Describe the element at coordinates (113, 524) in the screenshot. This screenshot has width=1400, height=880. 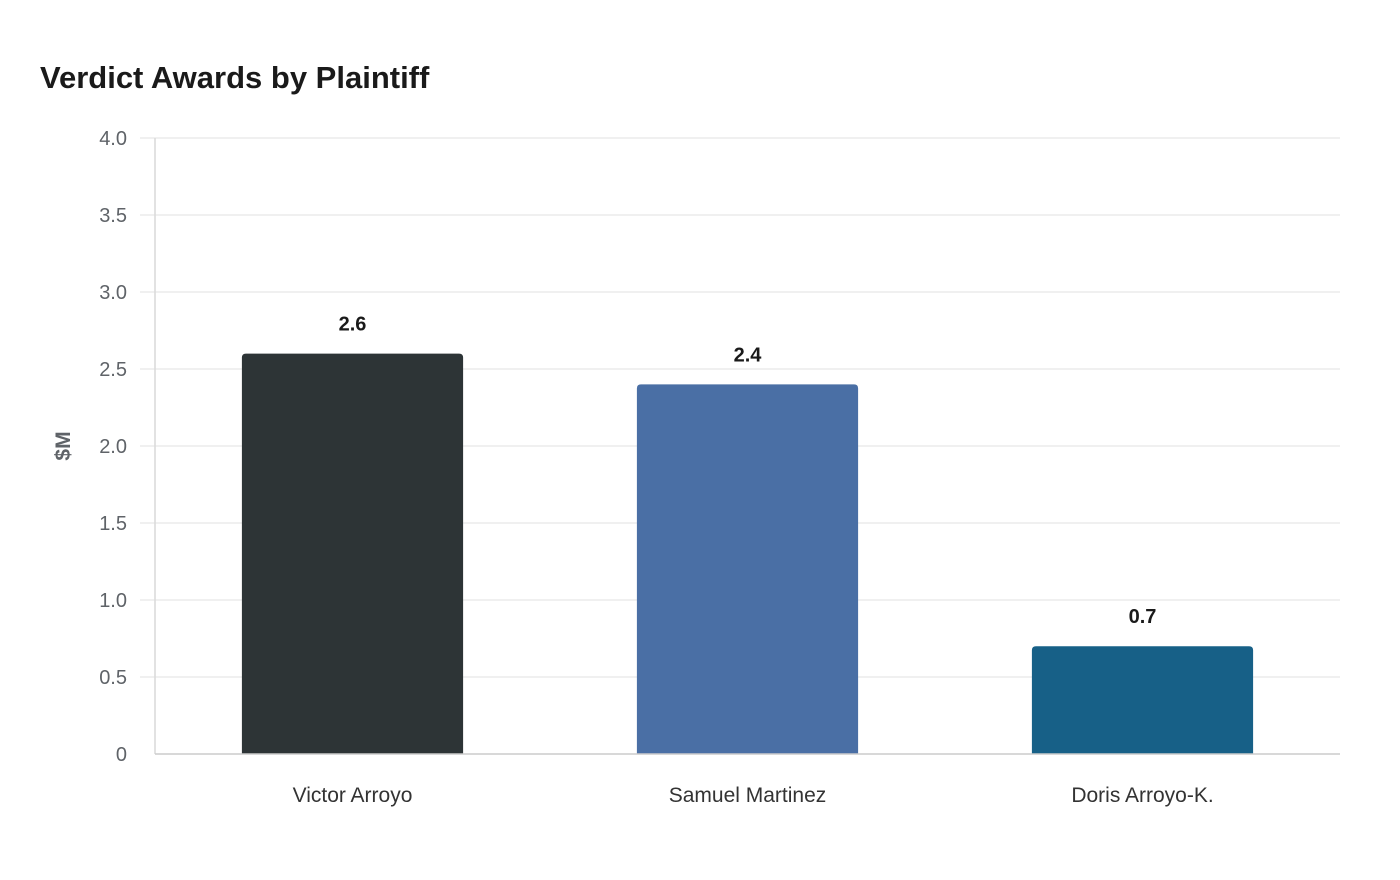
I see `y-tick-label: 1.5` at that location.